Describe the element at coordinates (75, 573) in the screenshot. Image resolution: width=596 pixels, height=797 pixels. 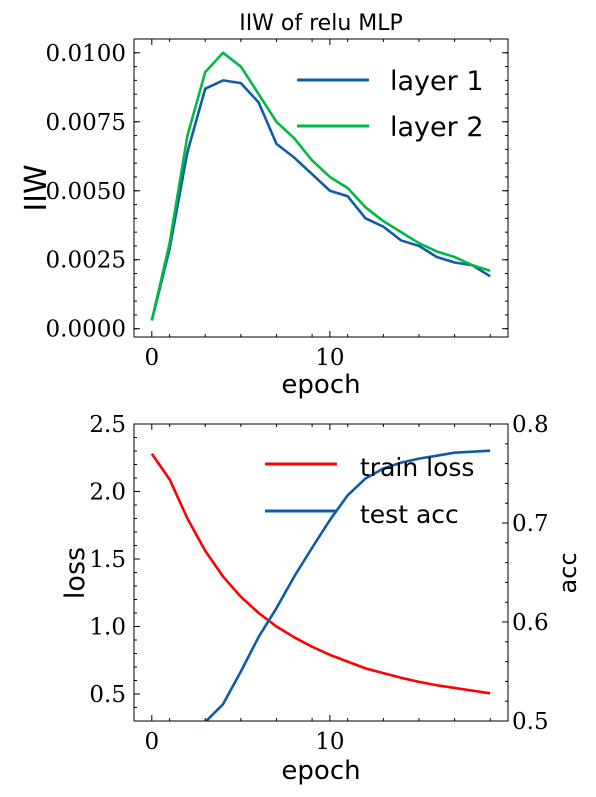
I see `y-axis-label-left: loss` at that location.